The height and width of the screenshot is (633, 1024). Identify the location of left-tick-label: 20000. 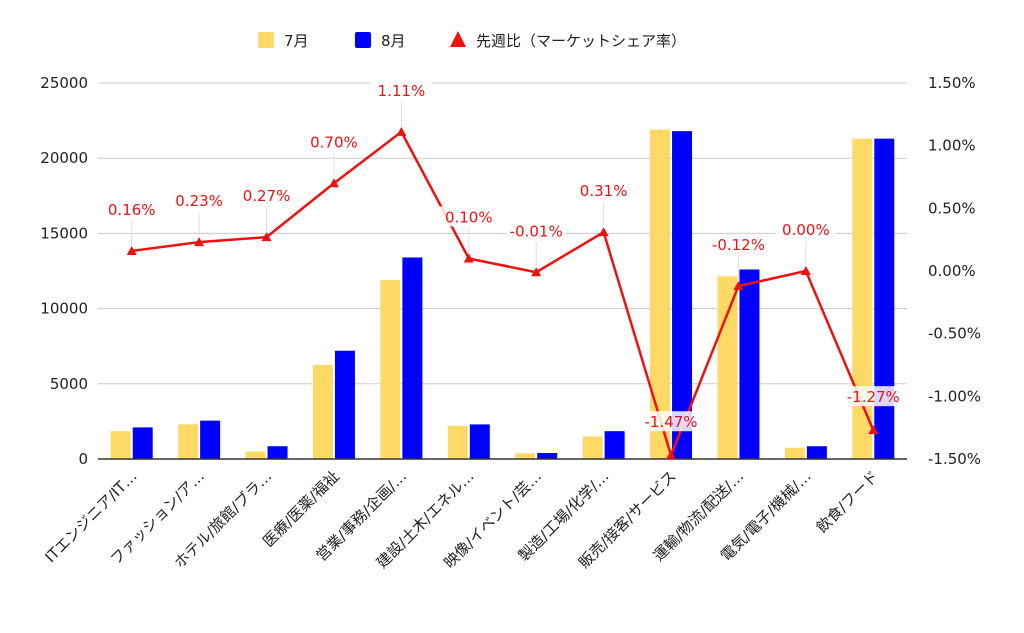
(64, 158).